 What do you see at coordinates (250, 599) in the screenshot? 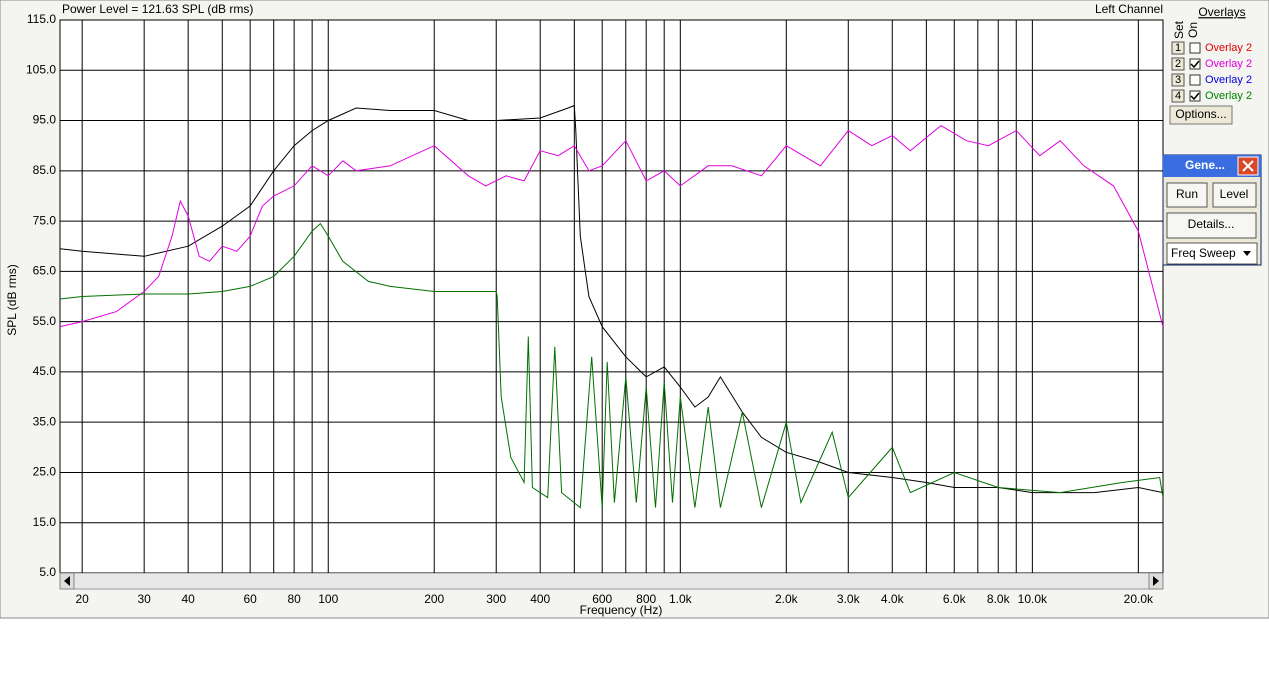
I see `x-tick-label: 60` at bounding box center [250, 599].